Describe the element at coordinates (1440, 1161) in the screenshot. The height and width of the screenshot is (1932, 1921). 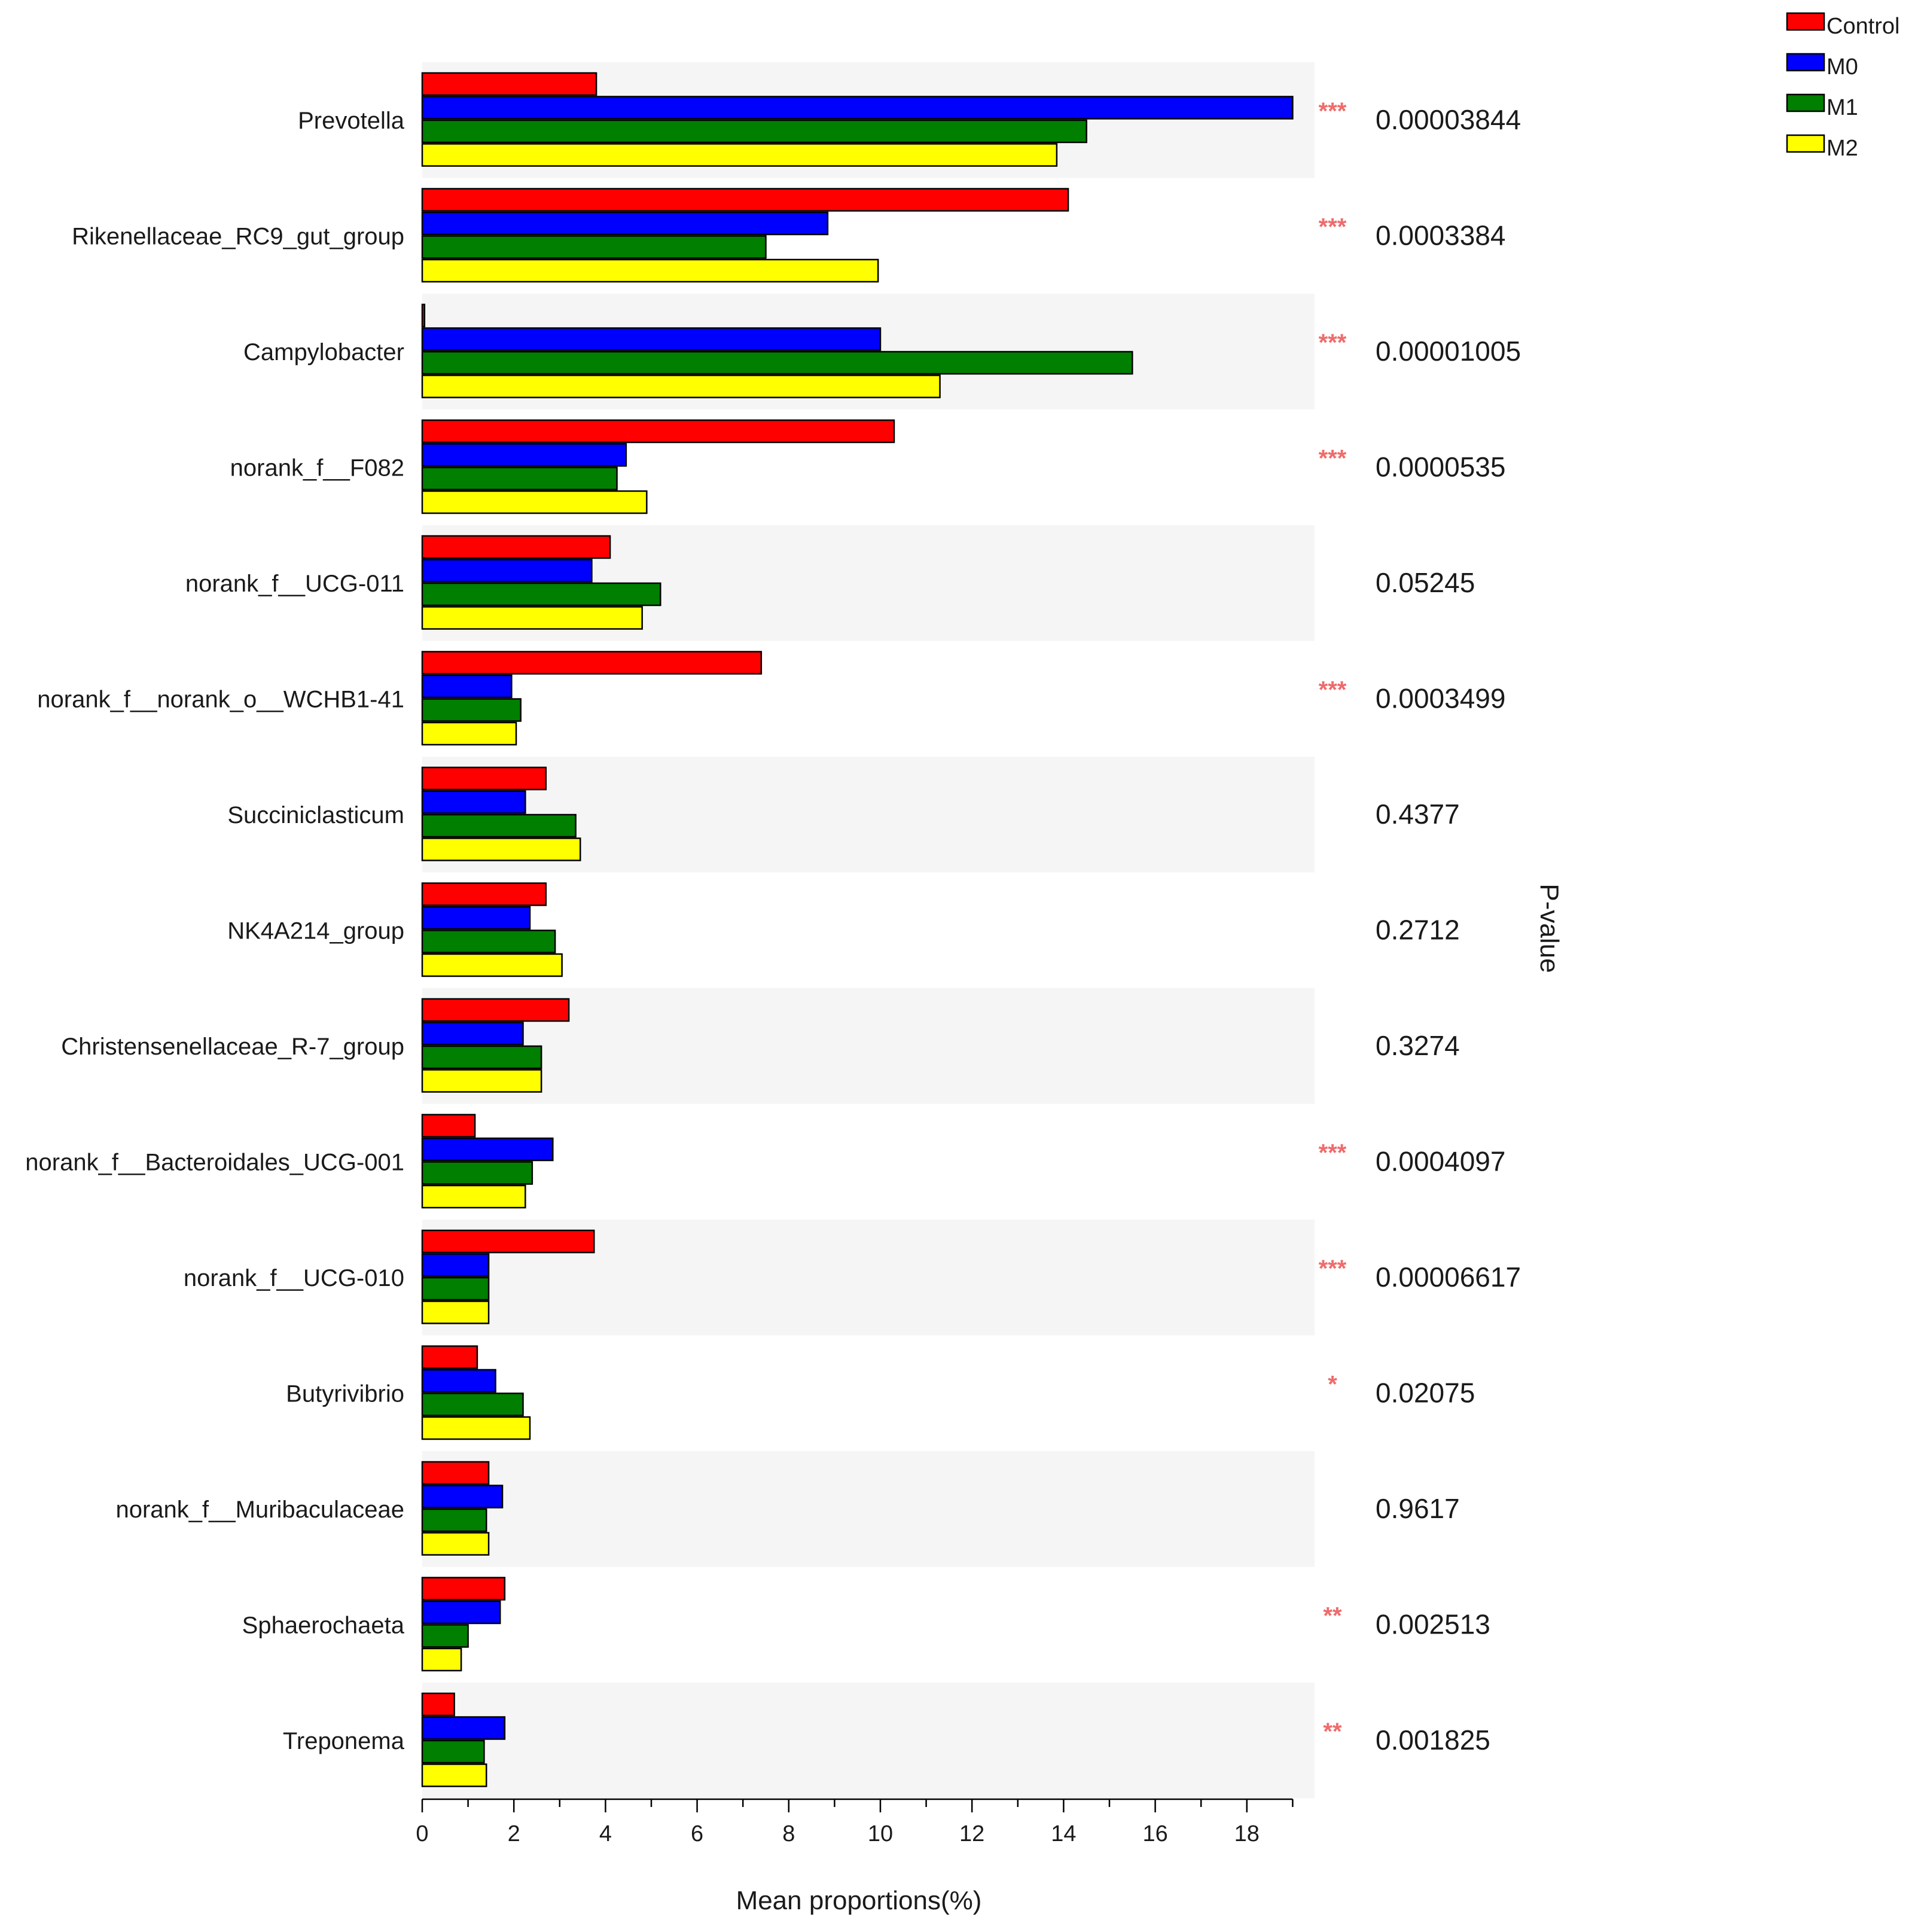
I see `p-value-label: 0.0004097` at that location.